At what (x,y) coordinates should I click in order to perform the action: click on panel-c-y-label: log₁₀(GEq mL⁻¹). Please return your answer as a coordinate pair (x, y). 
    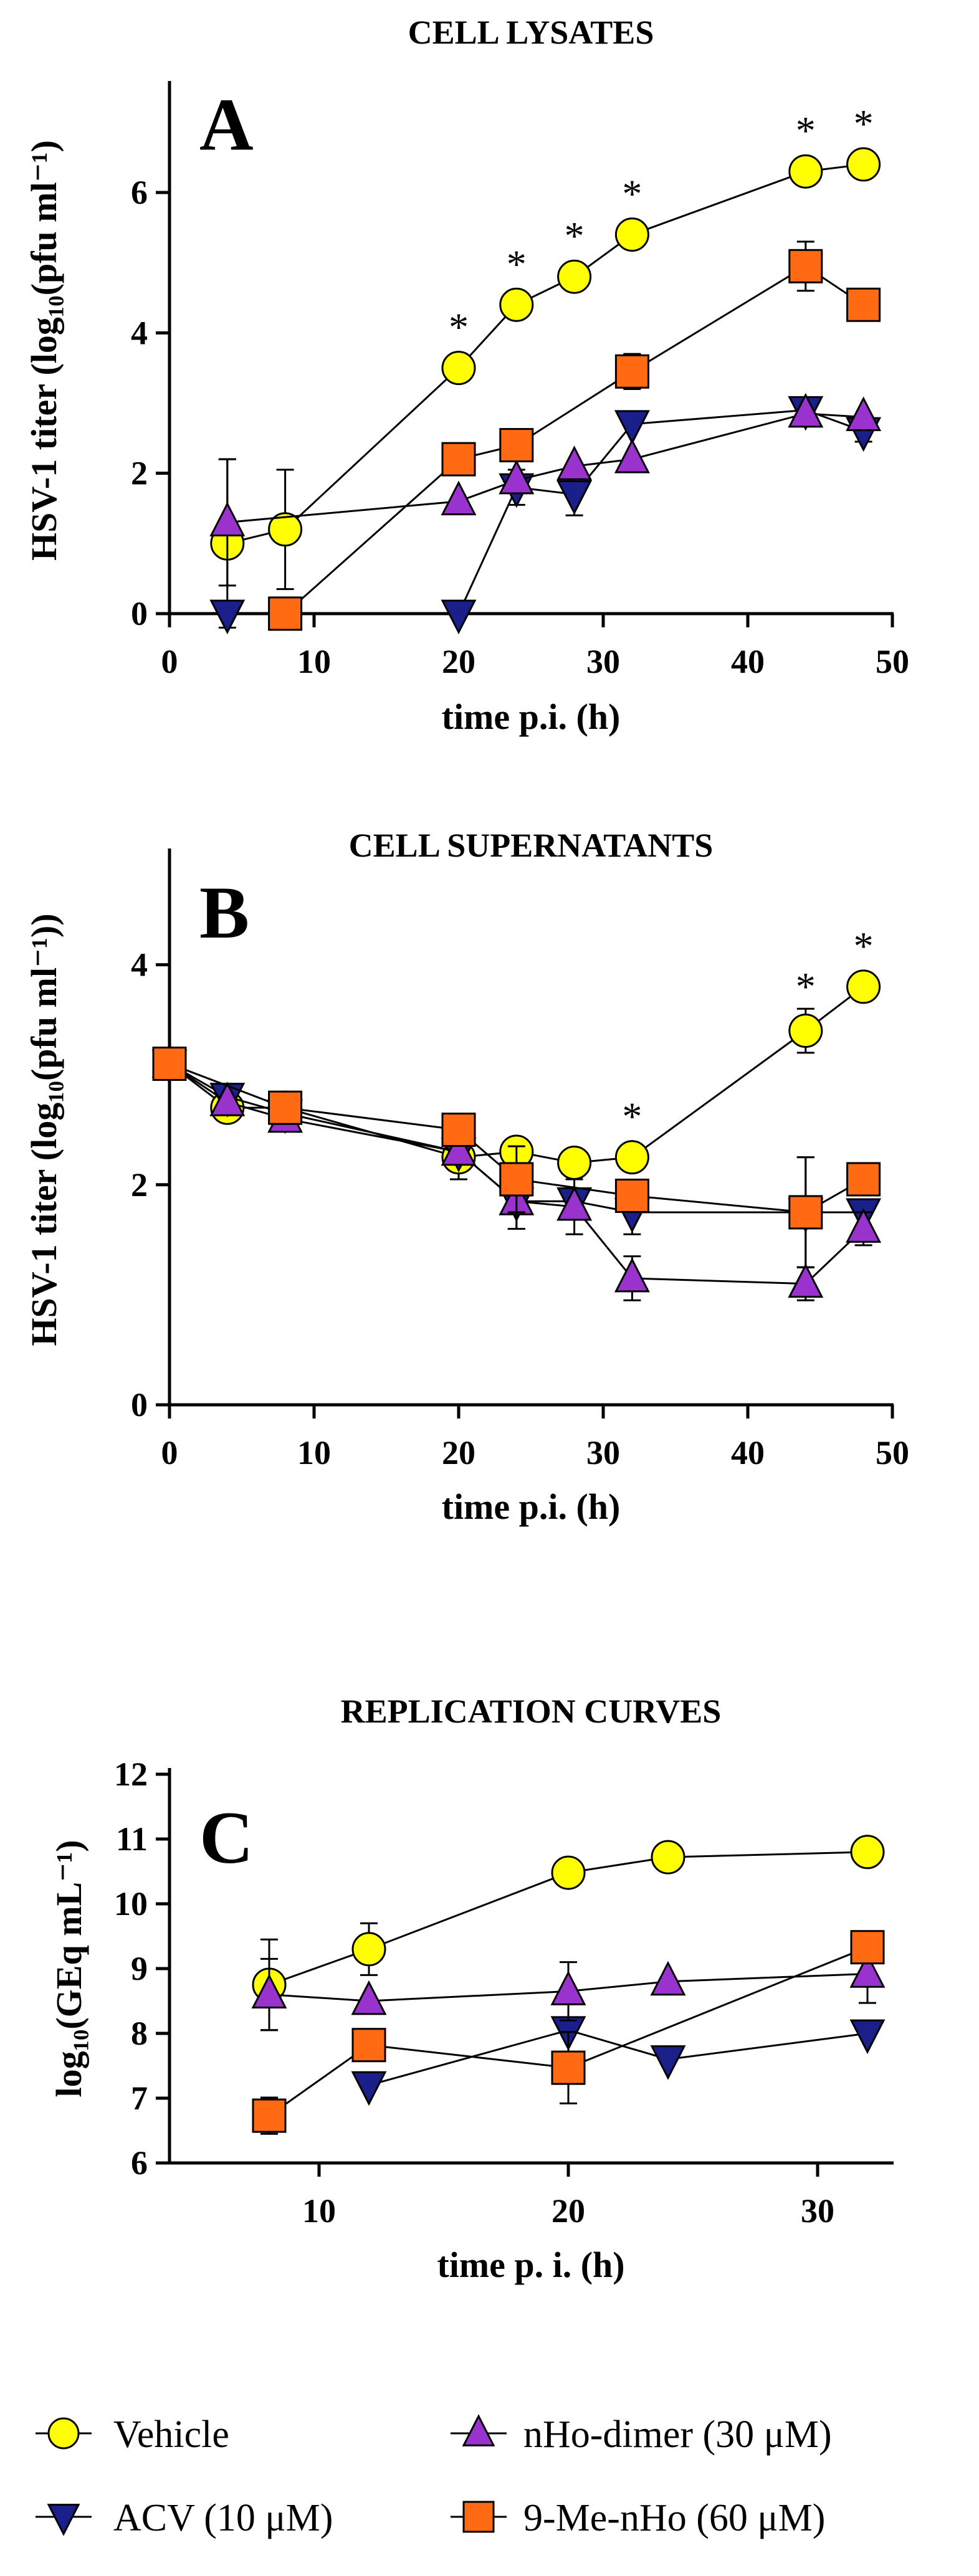
    Looking at the image, I should click on (69, 1968).